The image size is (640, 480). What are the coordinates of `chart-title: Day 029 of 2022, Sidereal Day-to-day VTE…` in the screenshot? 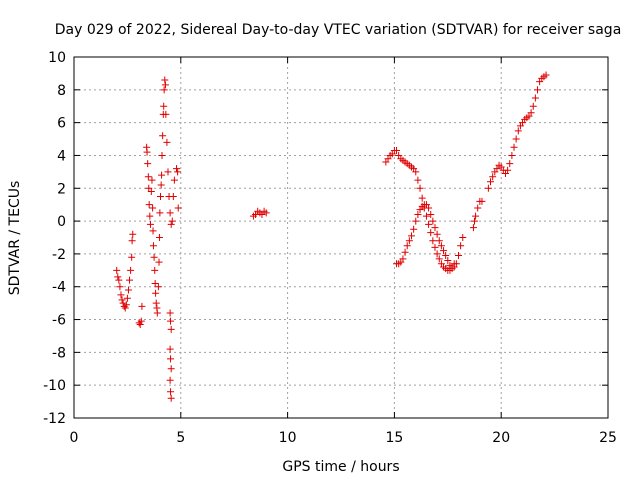 It's located at (338, 30).